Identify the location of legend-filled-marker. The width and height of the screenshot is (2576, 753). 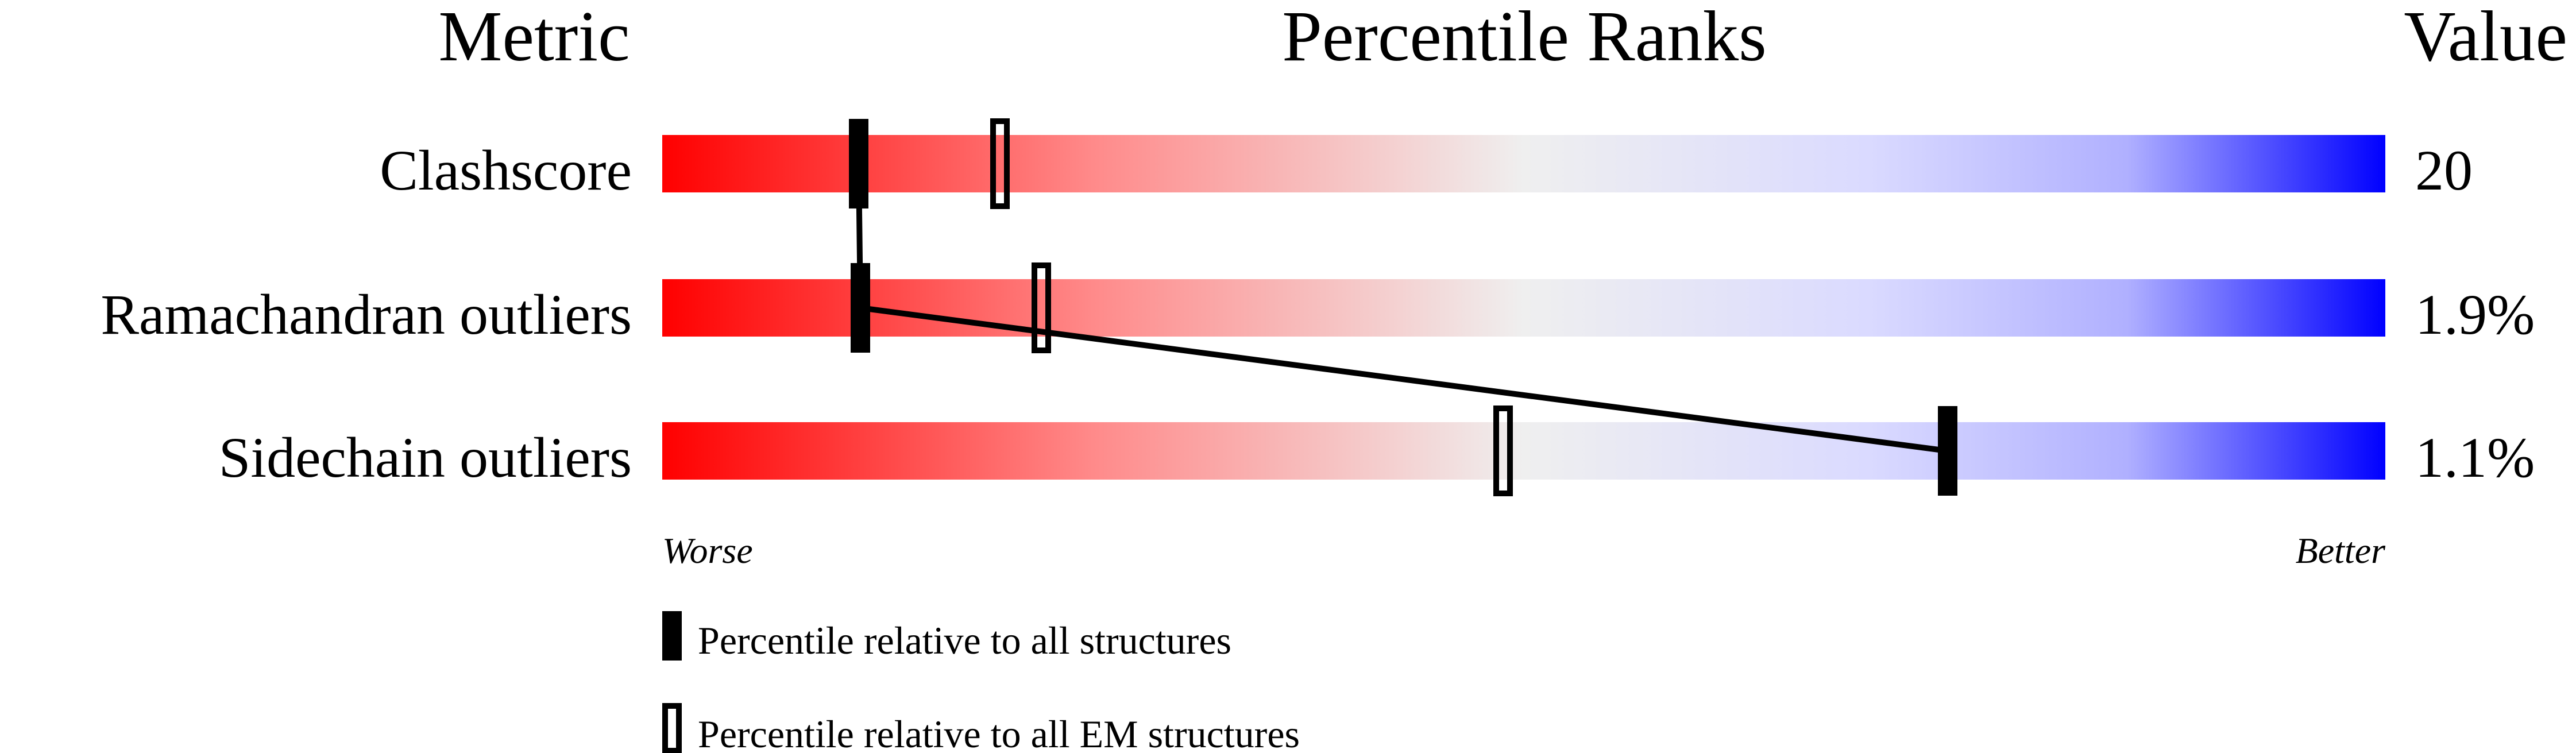
(672, 636).